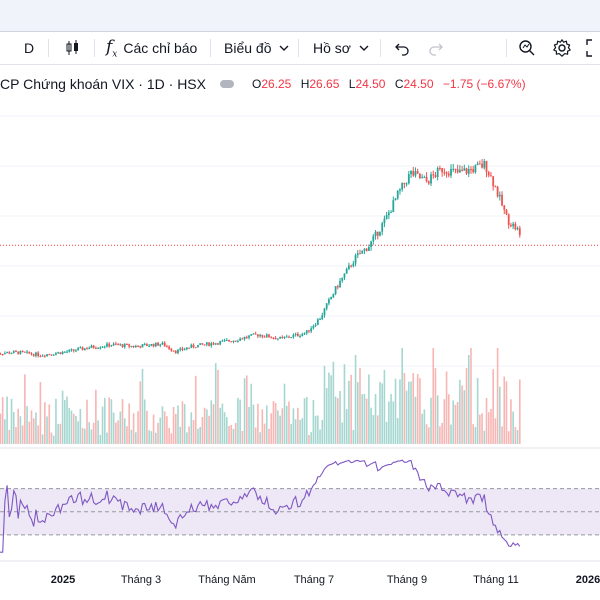 The height and width of the screenshot is (600, 600). What do you see at coordinates (300, 48) in the screenshot?
I see `chart-toolbar: D fx Các chỉ báo Biểu đồ Hồ sơ` at bounding box center [300, 48].